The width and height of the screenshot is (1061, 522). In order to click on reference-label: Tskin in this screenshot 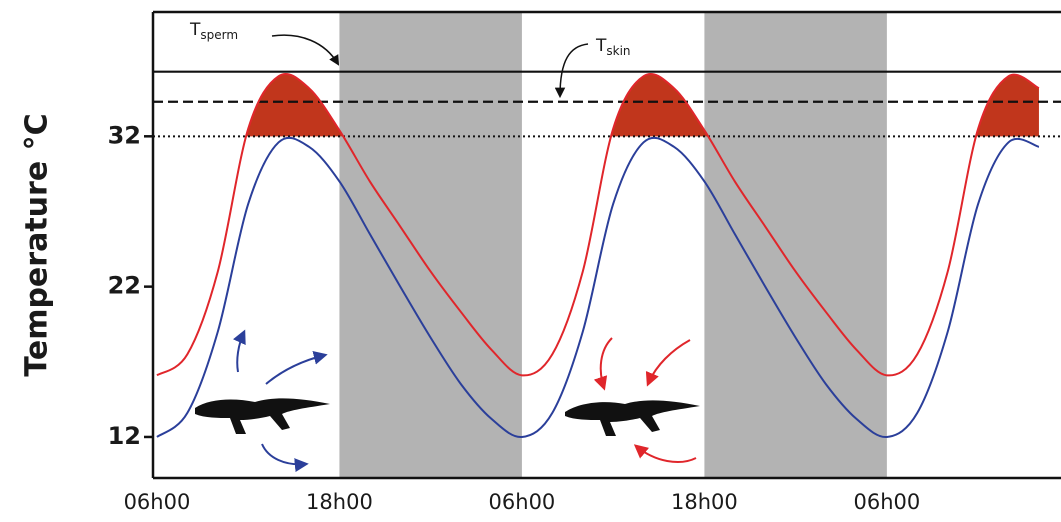, I will do `click(613, 47)`.